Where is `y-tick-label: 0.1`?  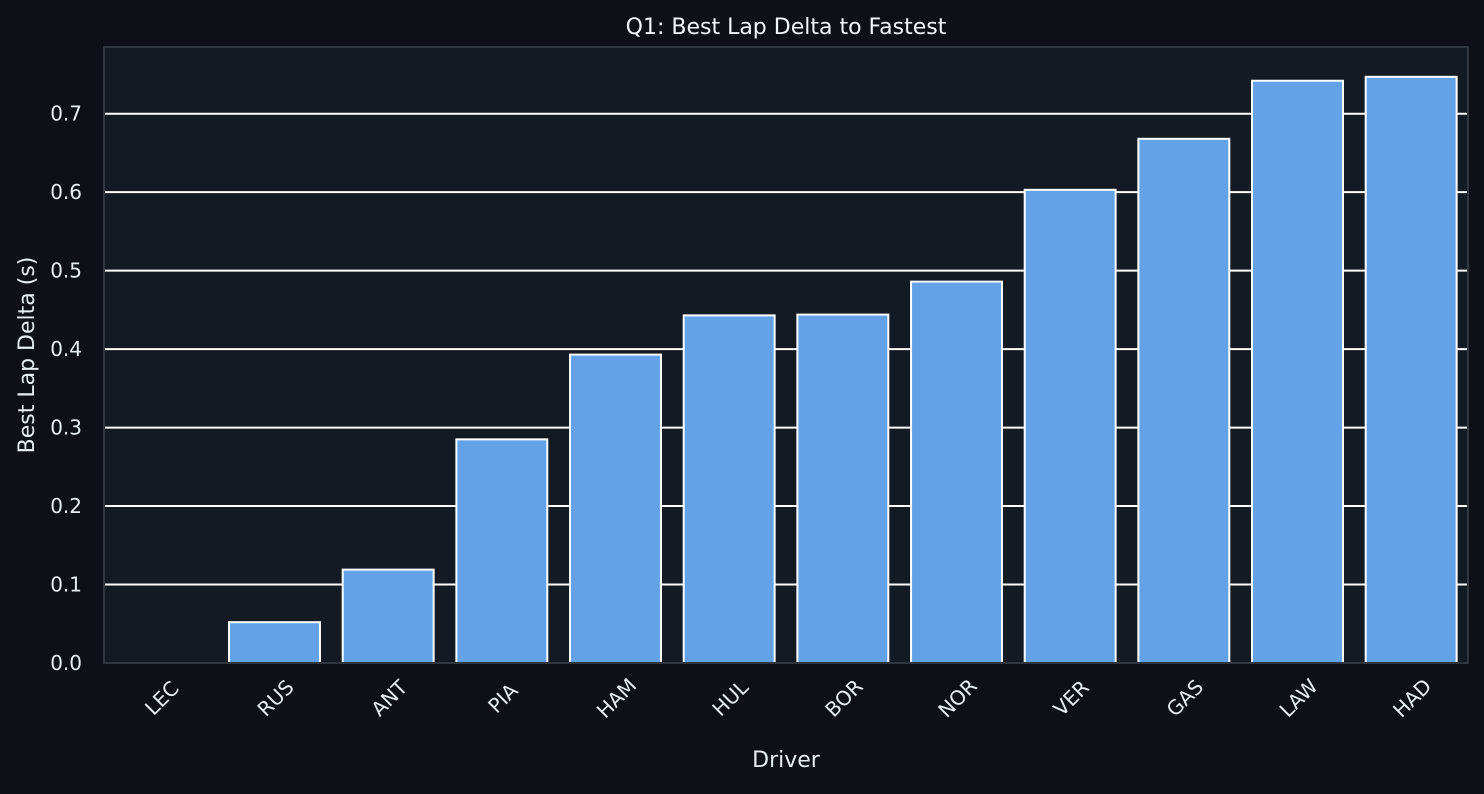
y-tick-label: 0.1 is located at coordinates (66, 585).